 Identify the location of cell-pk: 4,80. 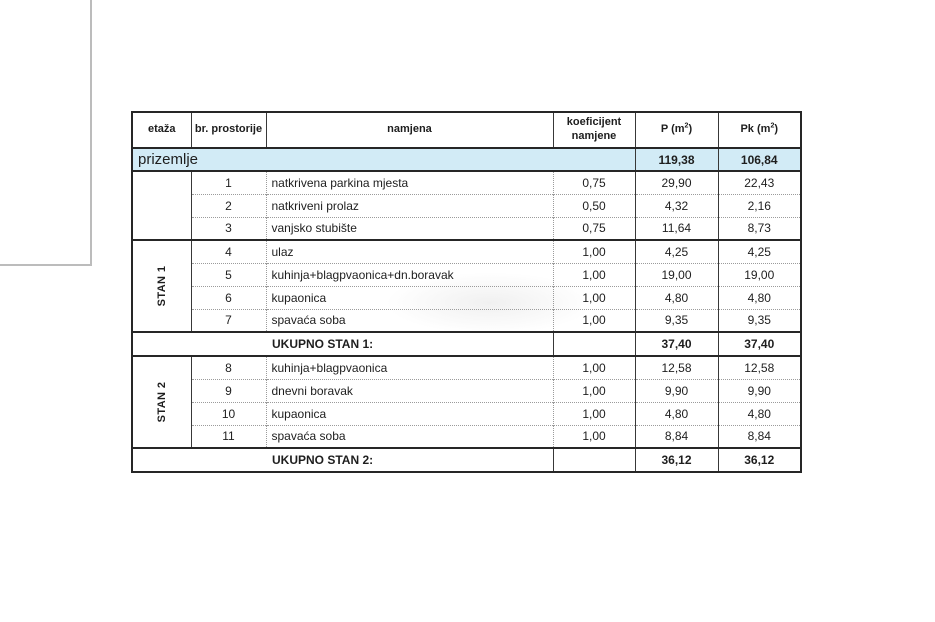
(759, 413).